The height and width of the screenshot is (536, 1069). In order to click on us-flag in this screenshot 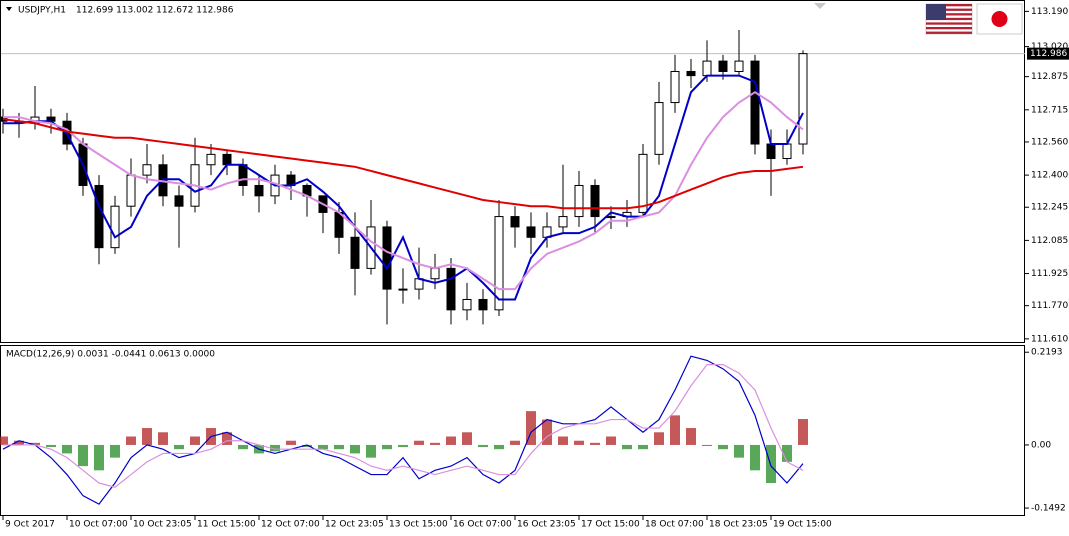, I will do `click(949, 19)`.